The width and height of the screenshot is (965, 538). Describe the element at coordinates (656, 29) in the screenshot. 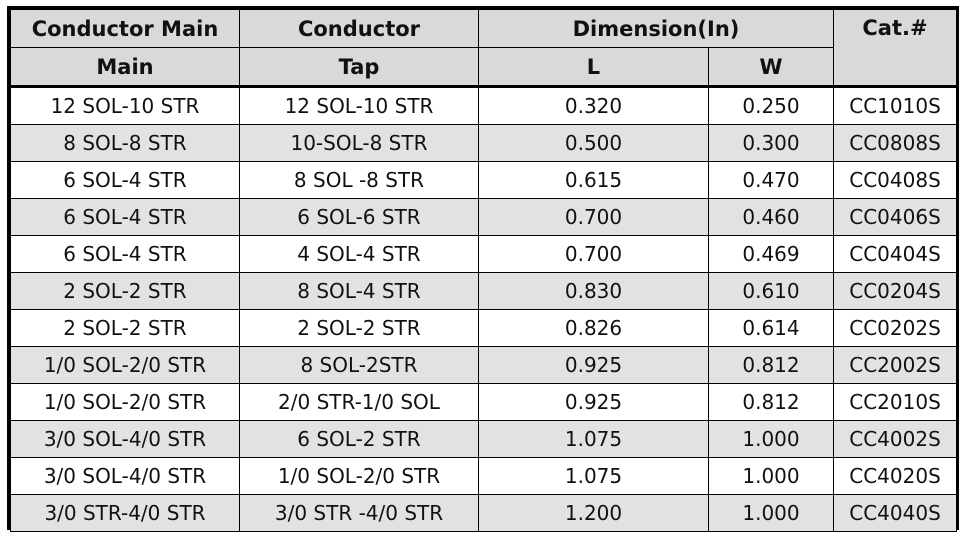

I see `header-dimension: Dimension(In)` at that location.